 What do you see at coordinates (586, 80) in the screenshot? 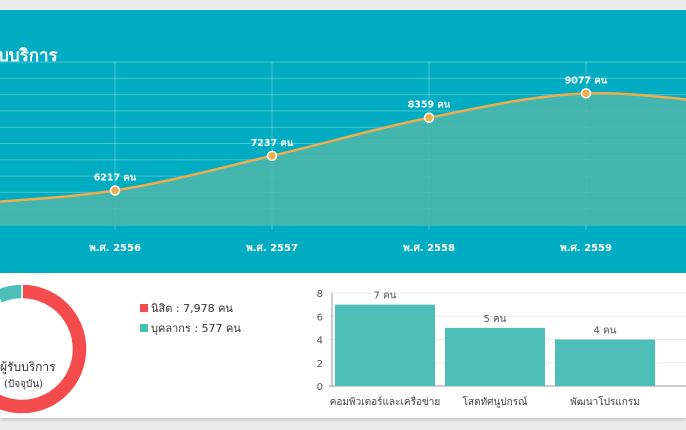
I see `data-label: 9077 คน` at bounding box center [586, 80].